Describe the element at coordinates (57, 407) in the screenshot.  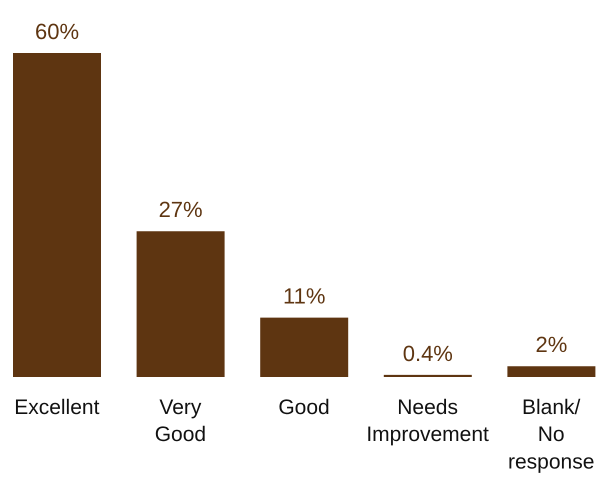
I see `x-tick-label: Excellent` at that location.